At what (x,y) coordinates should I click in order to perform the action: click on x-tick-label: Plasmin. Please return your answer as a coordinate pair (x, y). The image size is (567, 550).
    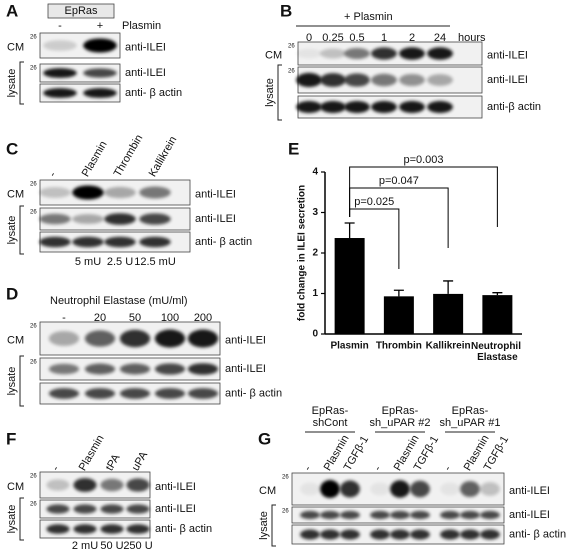
    Looking at the image, I should click on (349, 346).